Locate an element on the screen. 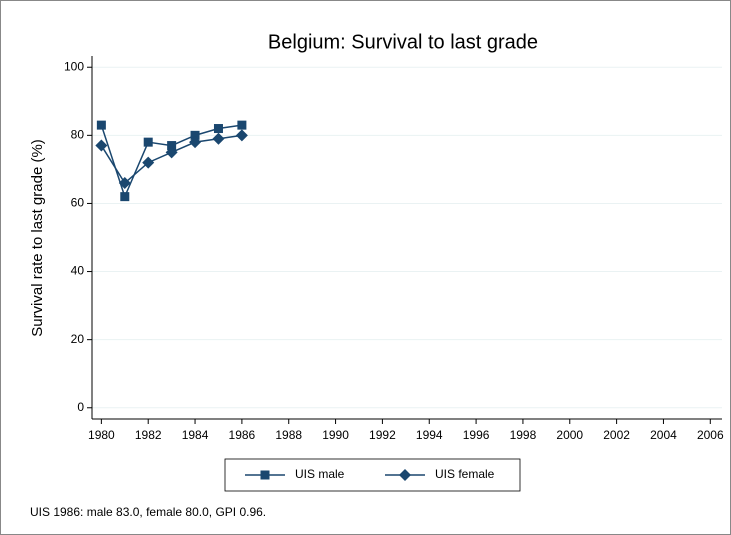 The image size is (731, 535). x-tick-label: 1986 is located at coordinates (242, 435).